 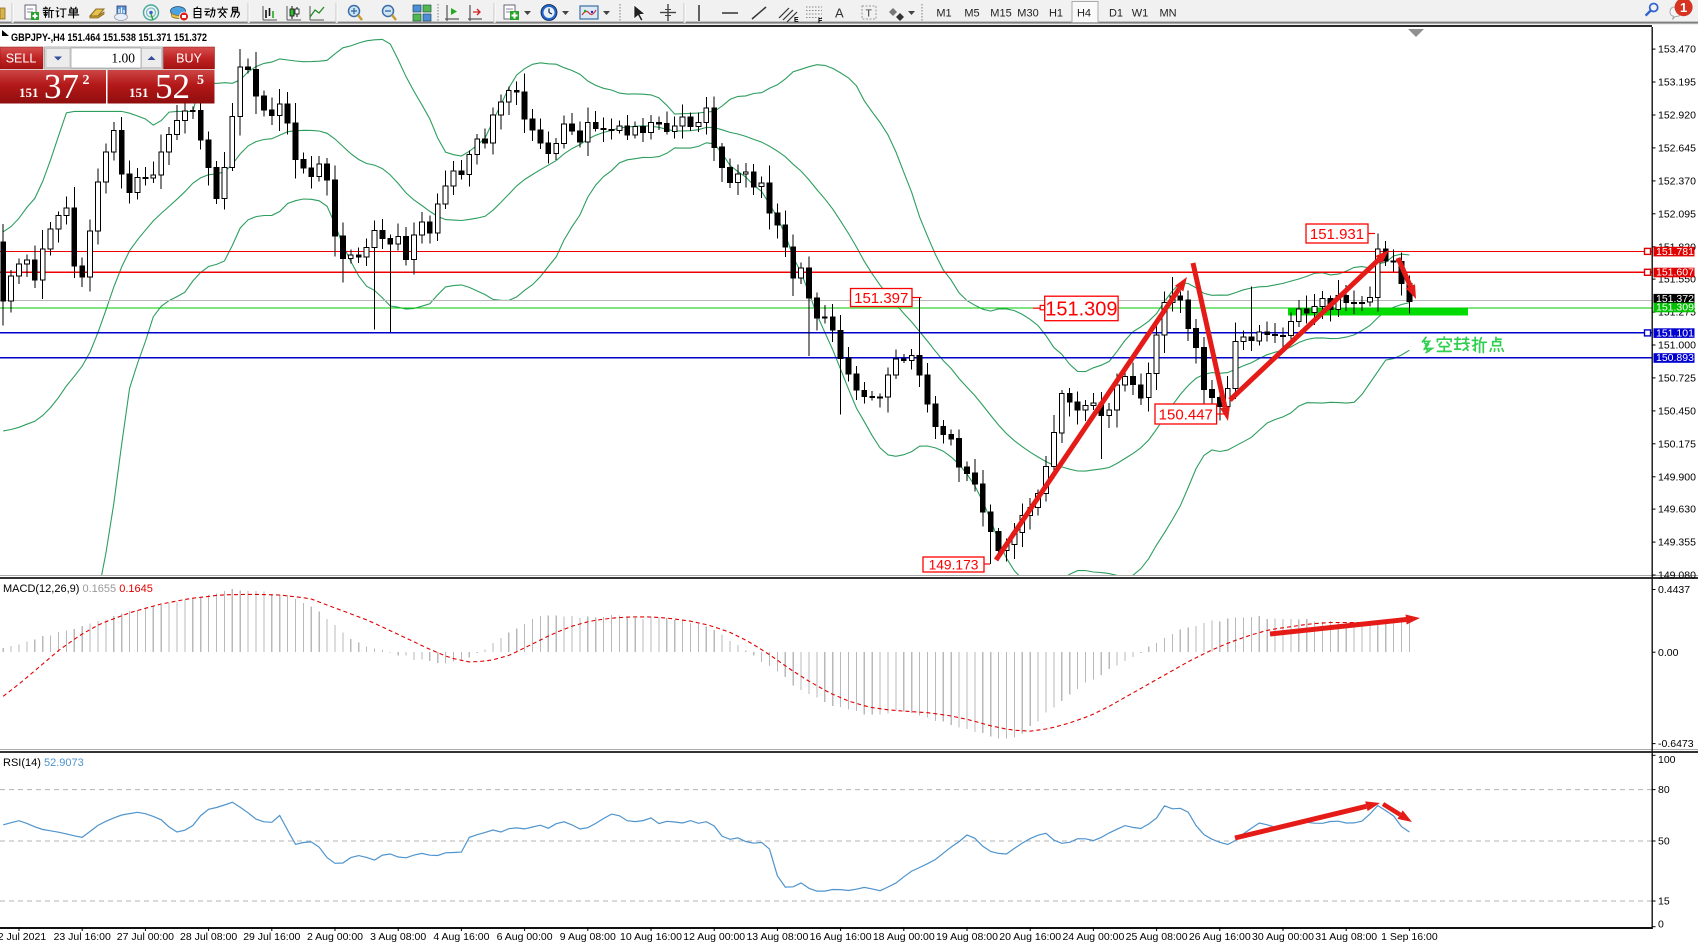 What do you see at coordinates (881, 298) in the screenshot?
I see `svg-text: 151.397` at bounding box center [881, 298].